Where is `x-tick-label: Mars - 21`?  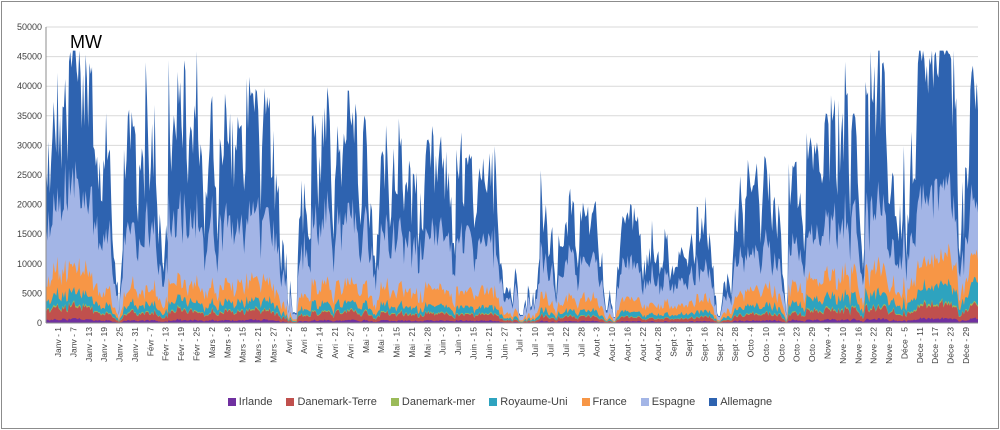
x-tick-label: Mars - 21 is located at coordinates (258, 345).